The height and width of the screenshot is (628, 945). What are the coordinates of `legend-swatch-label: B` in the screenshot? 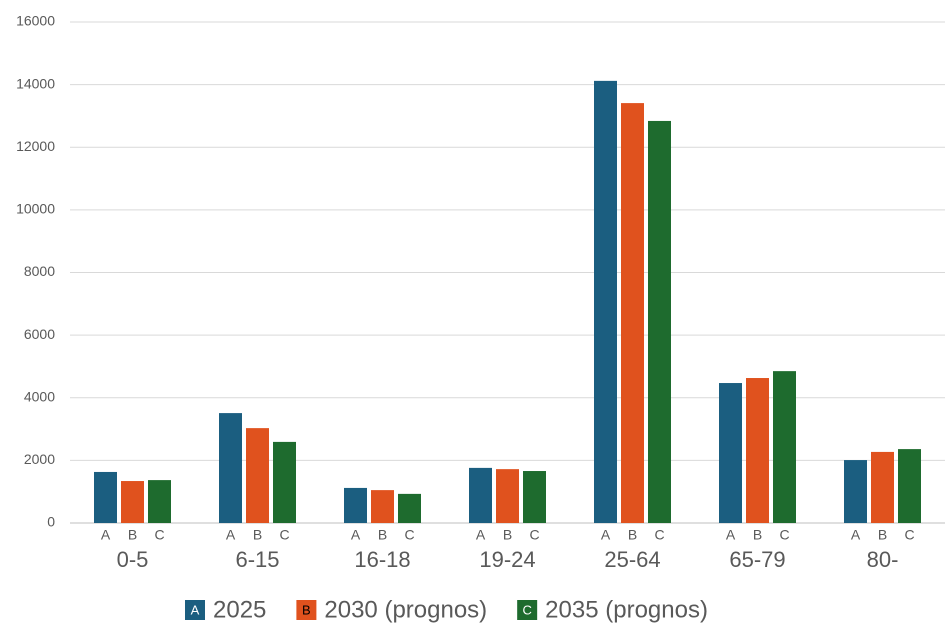 It's located at (306, 609).